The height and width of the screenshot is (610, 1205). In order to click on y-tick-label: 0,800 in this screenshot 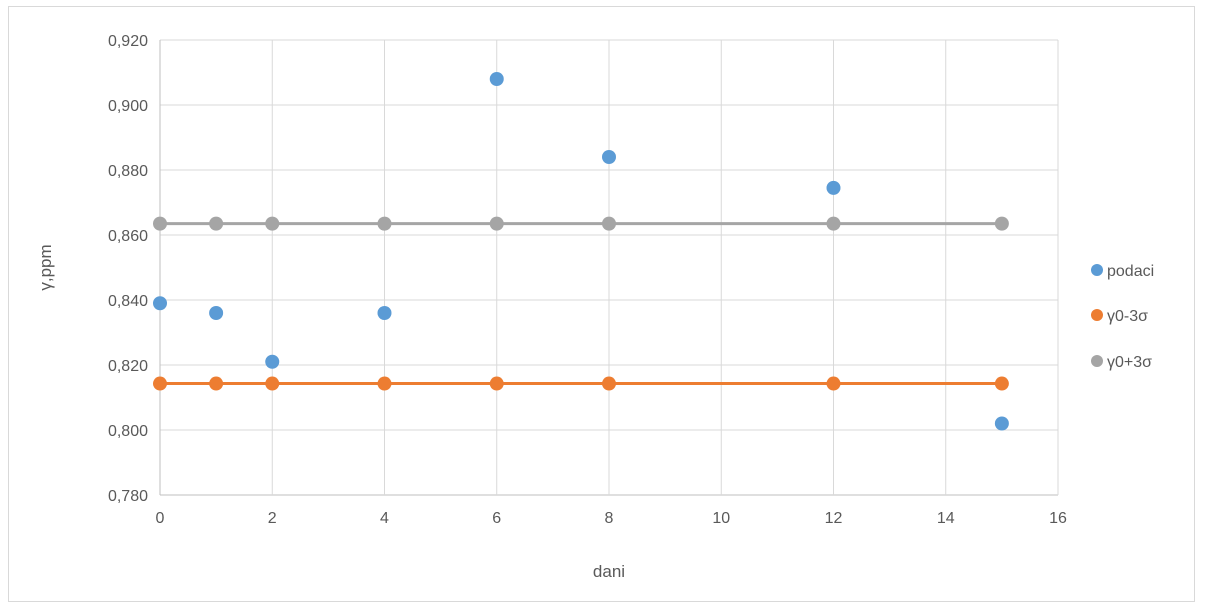, I will do `click(128, 431)`.